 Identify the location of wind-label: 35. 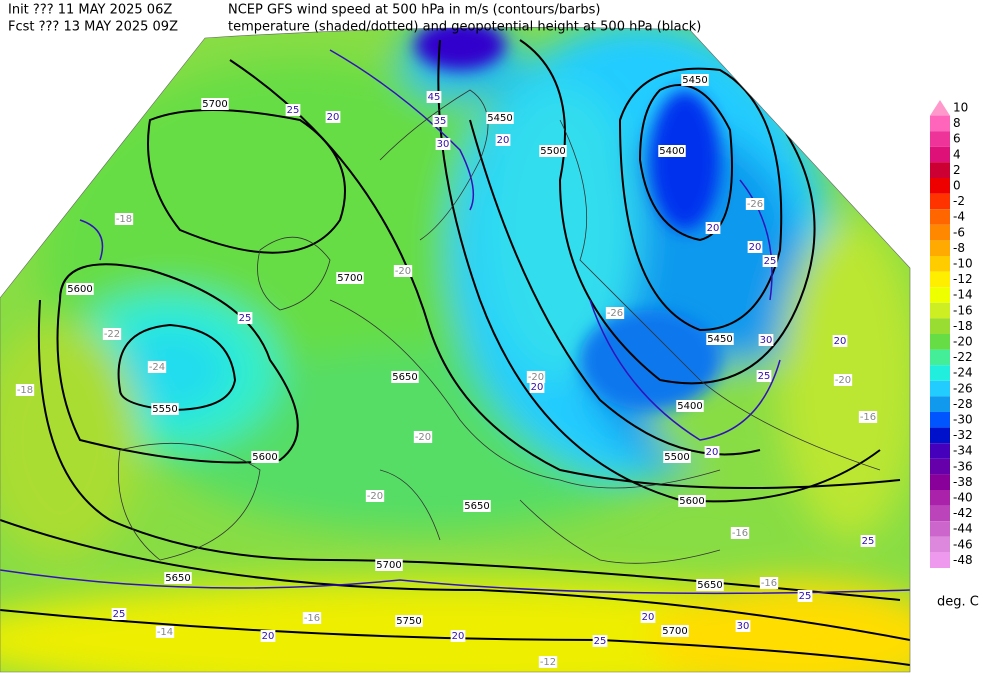
(440, 121).